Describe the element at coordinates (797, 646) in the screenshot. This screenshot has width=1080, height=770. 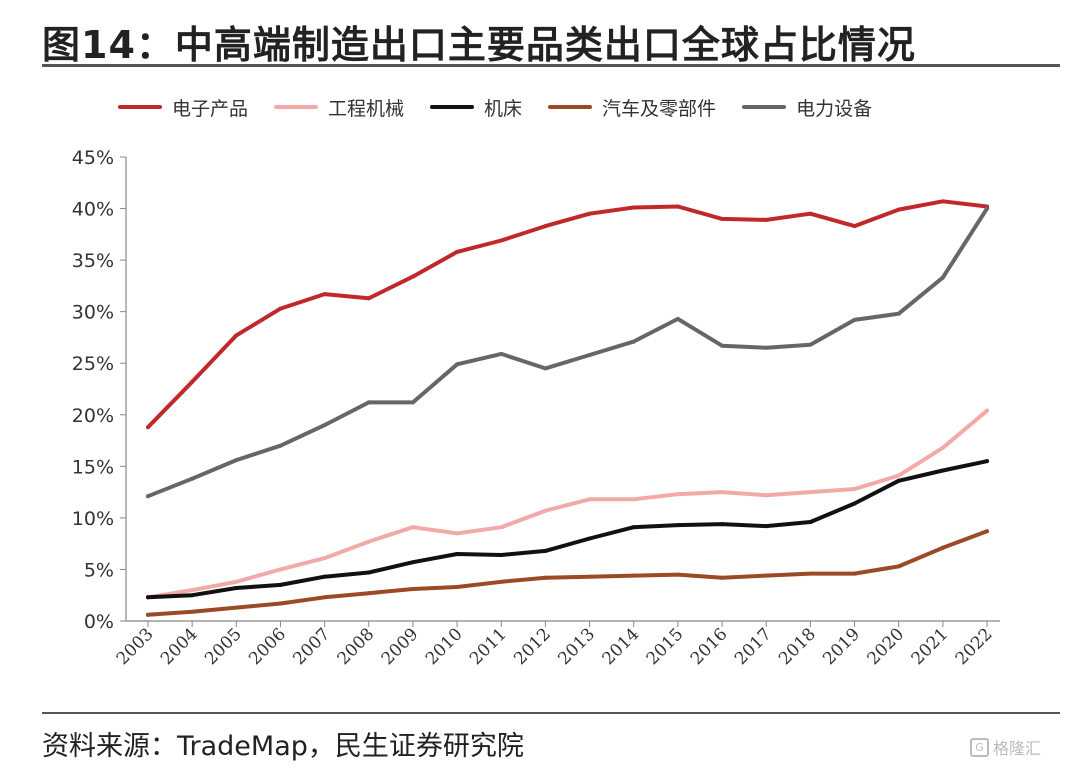
I see `x-tick-label: 2018` at that location.